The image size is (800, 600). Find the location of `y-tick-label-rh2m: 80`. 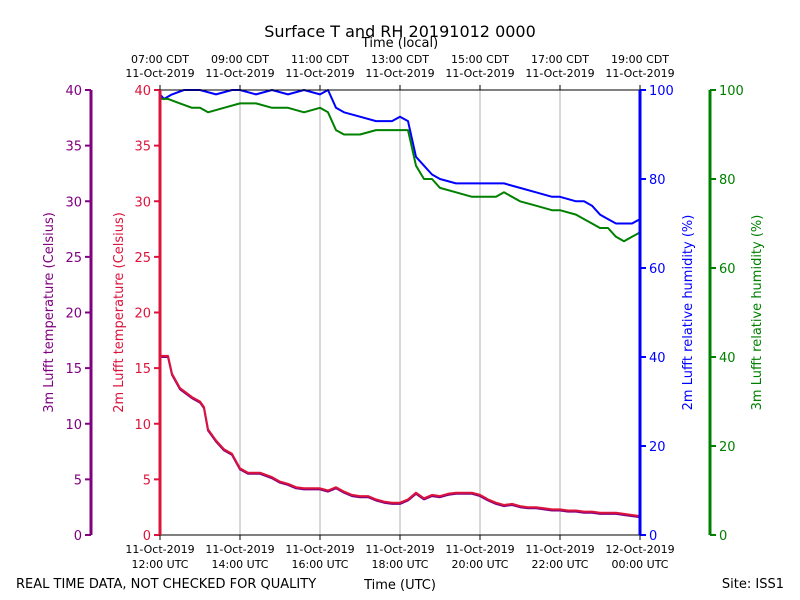

y-tick-label-rh2m: 80 is located at coordinates (657, 180).